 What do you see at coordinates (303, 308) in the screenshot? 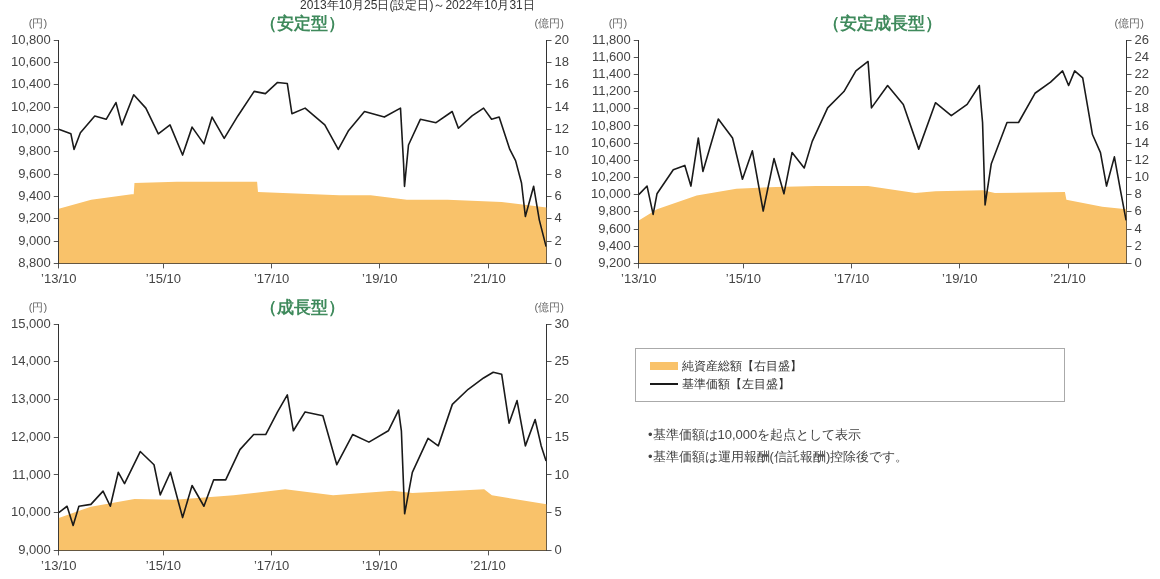
I see `chart-title: （成長型）` at bounding box center [303, 308].